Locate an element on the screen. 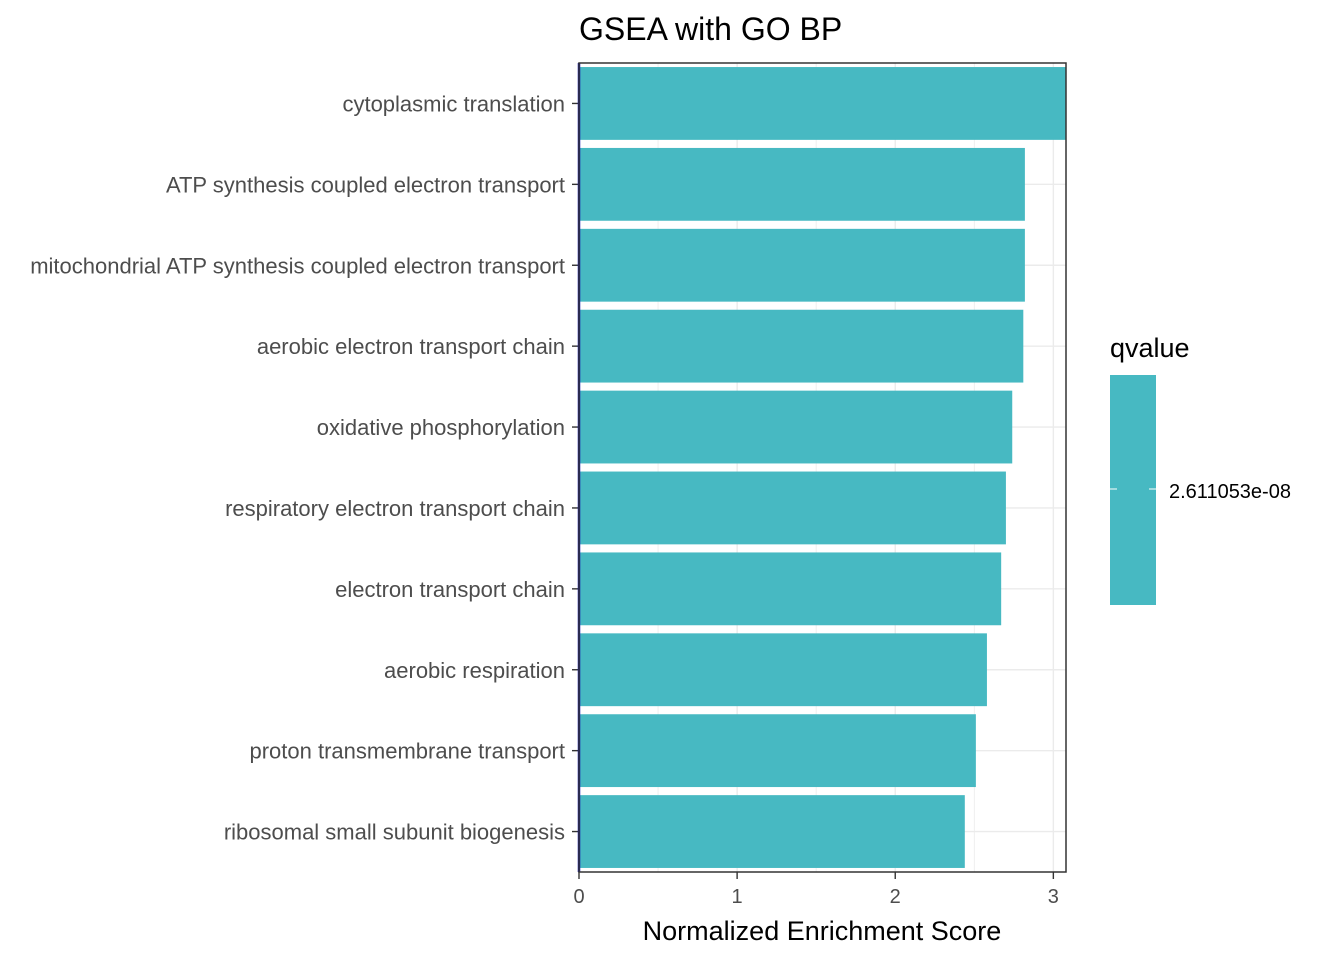  x-axis-title: Normalized Enrichment Score is located at coordinates (822, 931).